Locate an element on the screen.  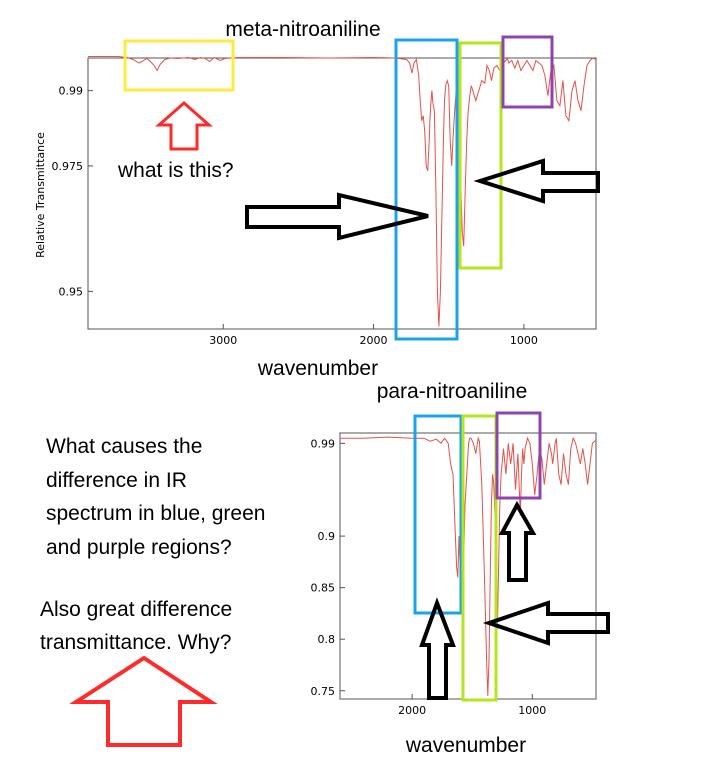
question-bottom-line-1: Also great difference is located at coordinates (136, 609).